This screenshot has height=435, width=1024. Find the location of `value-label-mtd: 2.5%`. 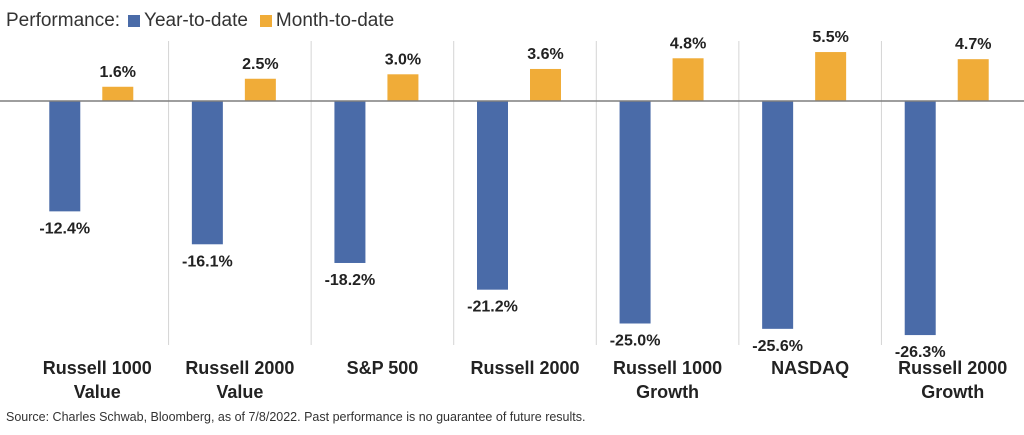

value-label-mtd: 2.5% is located at coordinates (260, 64).